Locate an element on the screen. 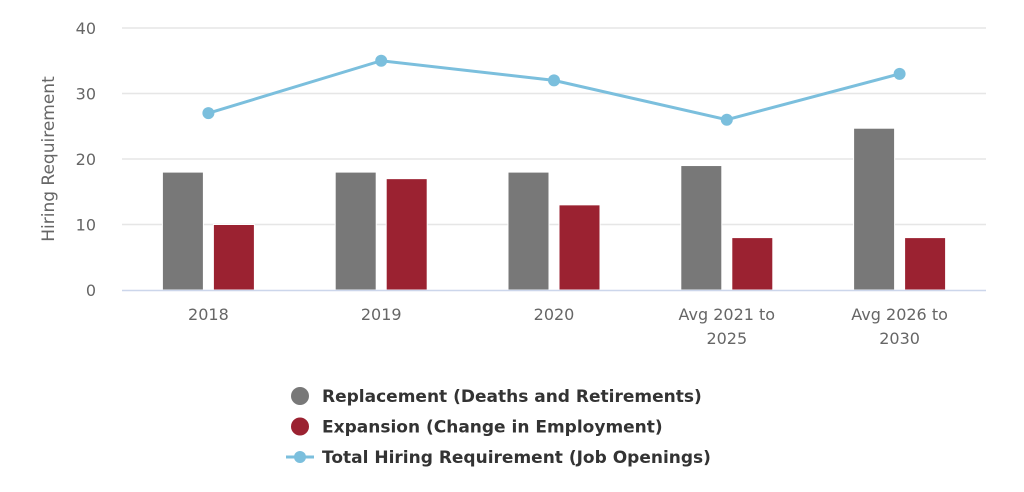 This screenshot has height=492, width=1024. y-tick-label: 40 is located at coordinates (86, 28).